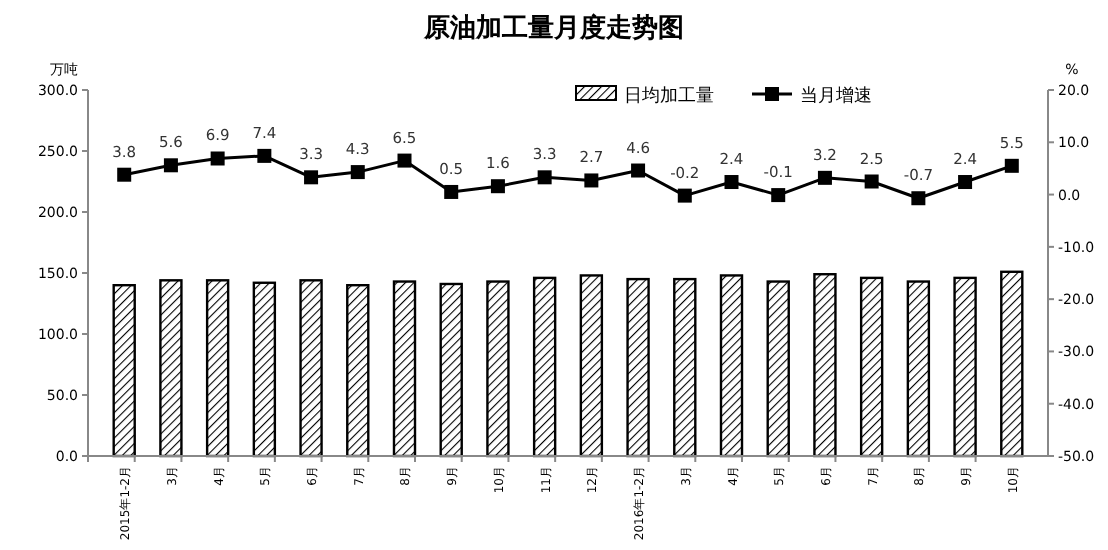  What do you see at coordinates (553, 28) in the screenshot?
I see `chart-title: 原油加工量月度走势图` at bounding box center [553, 28].